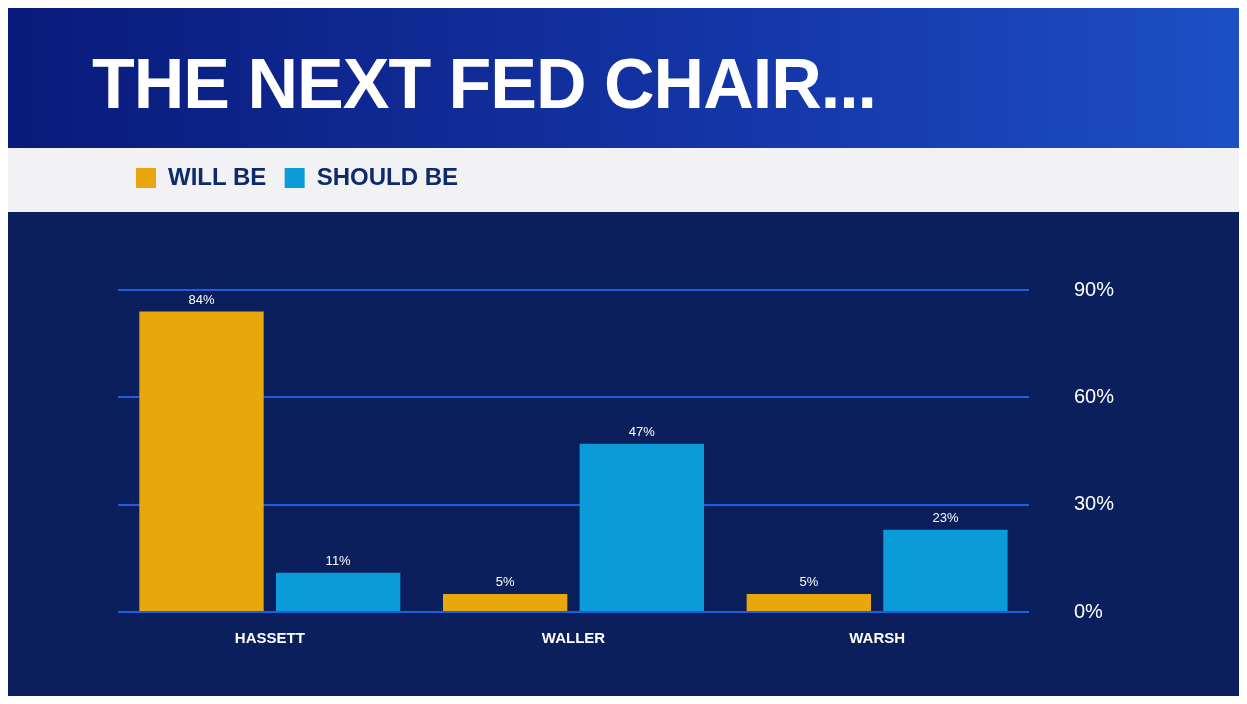 The image size is (1247, 704). I want to click on x-tick-label: WARSH, so click(877, 638).